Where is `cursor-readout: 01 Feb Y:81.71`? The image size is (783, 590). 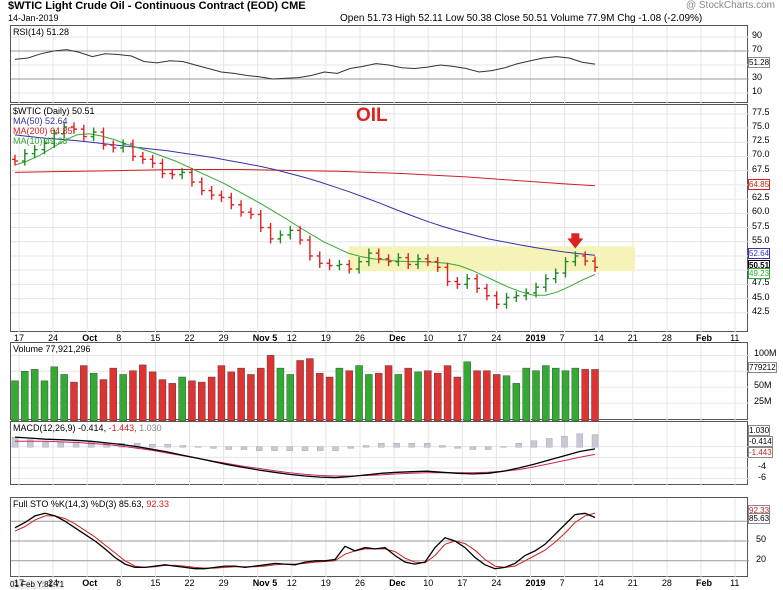
cursor-readout: 01 Feb Y:81.71 is located at coordinates (37, 584).